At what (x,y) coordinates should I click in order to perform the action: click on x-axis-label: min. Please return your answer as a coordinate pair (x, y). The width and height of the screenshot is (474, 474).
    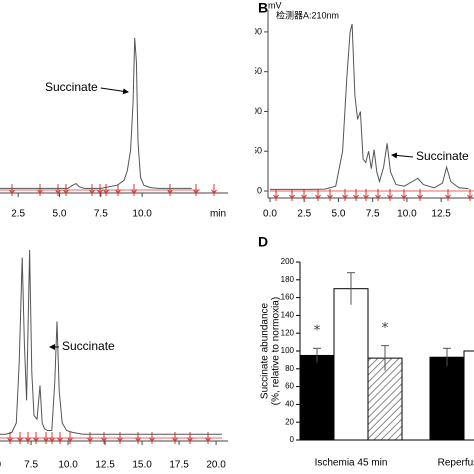
    Looking at the image, I should click on (218, 214).